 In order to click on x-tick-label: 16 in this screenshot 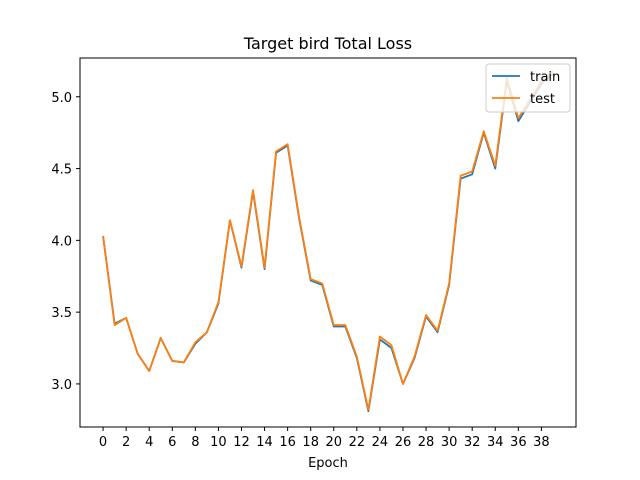, I will do `click(287, 442)`.